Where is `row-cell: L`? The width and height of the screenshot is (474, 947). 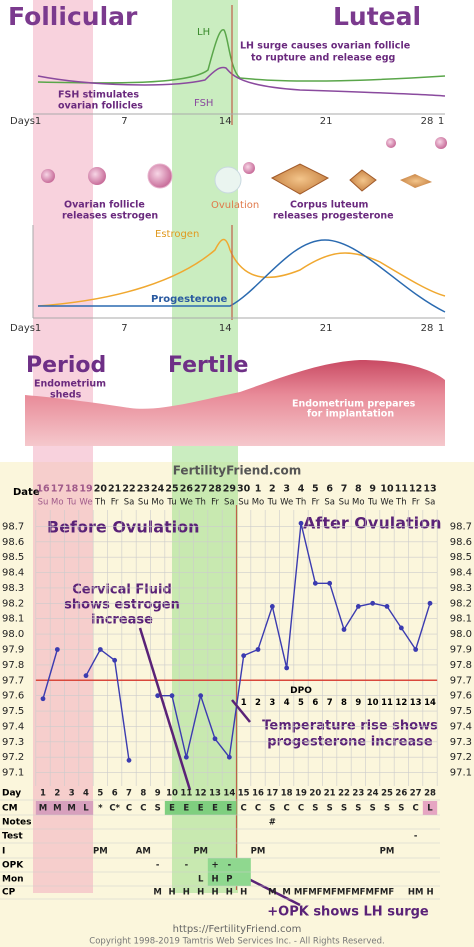 row-cell: L is located at coordinates (201, 880).